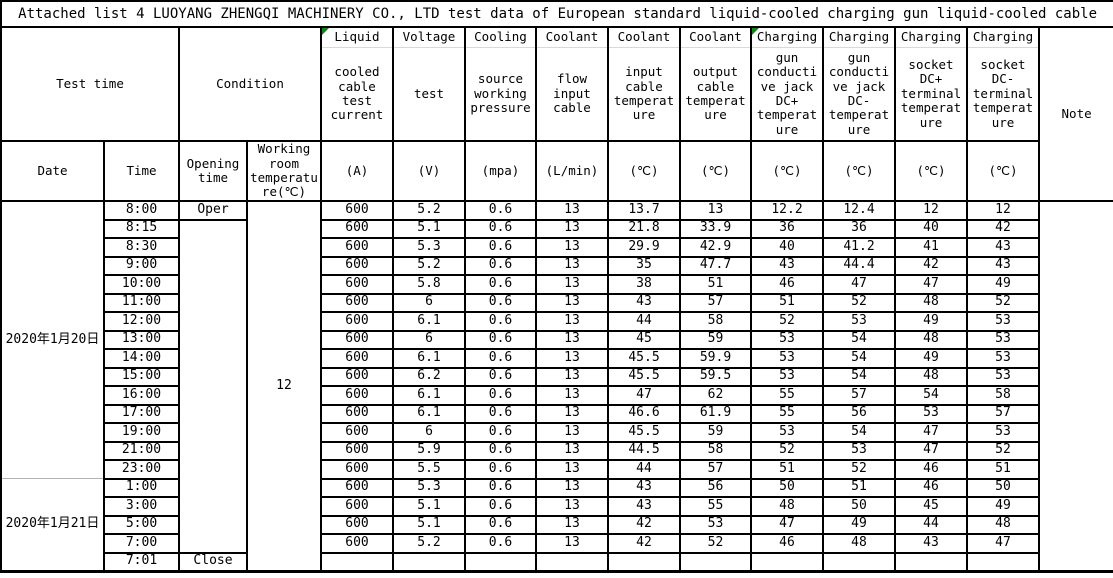 The height and width of the screenshot is (578, 1113). What do you see at coordinates (141, 171) in the screenshot?
I see `header-time: Time` at bounding box center [141, 171].